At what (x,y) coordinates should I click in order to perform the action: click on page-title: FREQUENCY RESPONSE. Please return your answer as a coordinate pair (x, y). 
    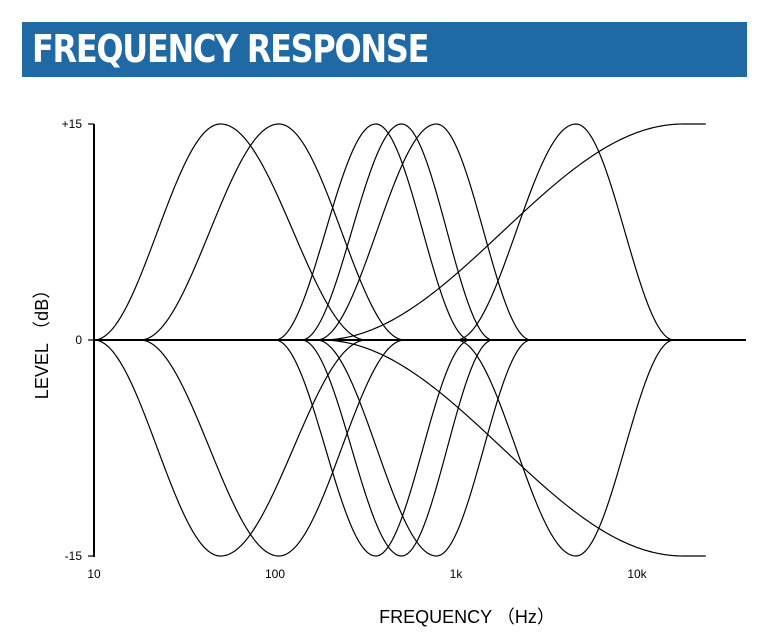
    Looking at the image, I should click on (230, 49).